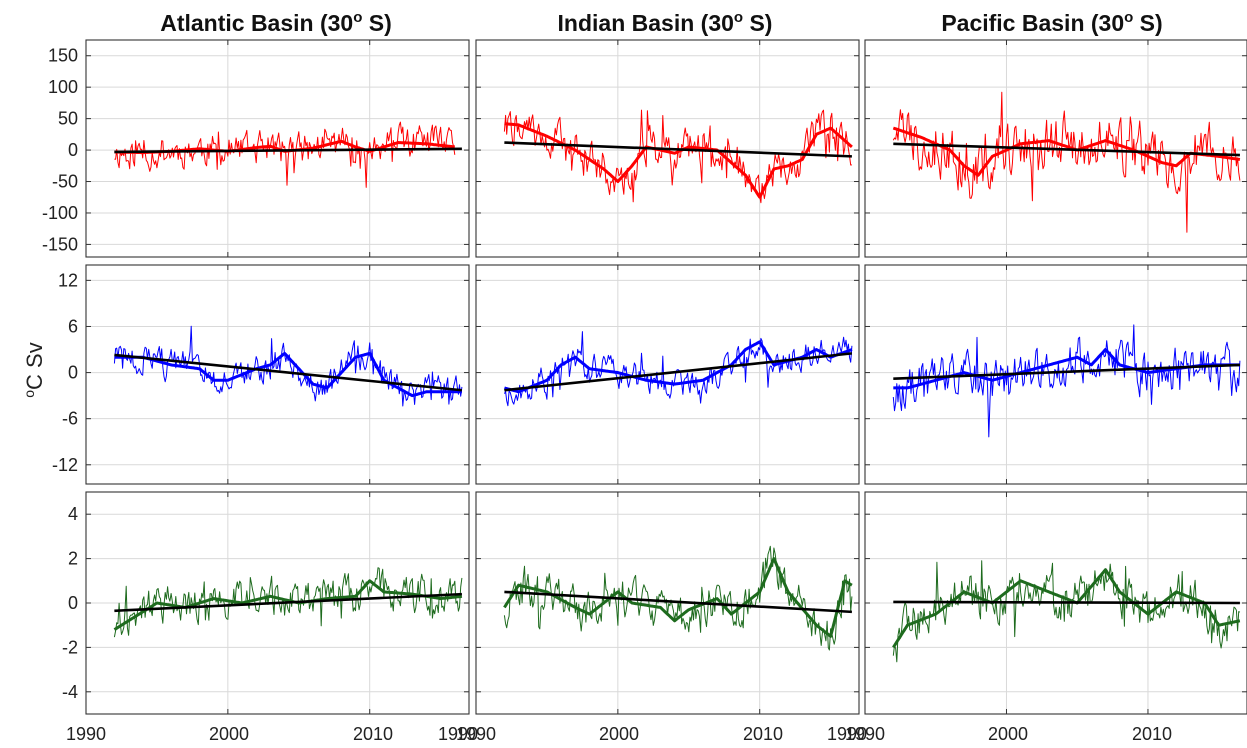 Image resolution: width=1247 pixels, height=748 pixels. Describe the element at coordinates (276, 22) in the screenshot. I see `col-title-atlantic: Atlantic Basin (30o S)` at that location.